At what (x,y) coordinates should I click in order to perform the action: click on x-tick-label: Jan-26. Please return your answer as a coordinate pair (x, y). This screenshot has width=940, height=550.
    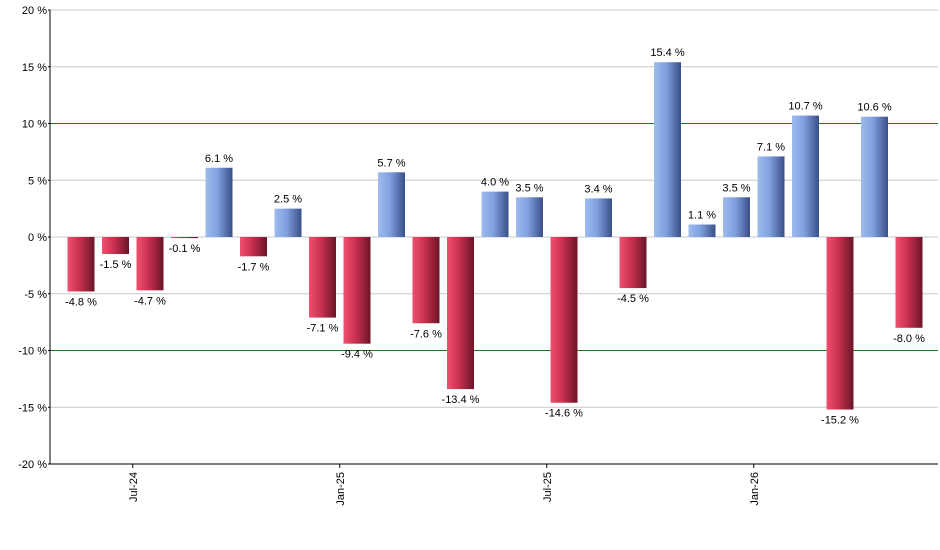
    Looking at the image, I should click on (755, 489).